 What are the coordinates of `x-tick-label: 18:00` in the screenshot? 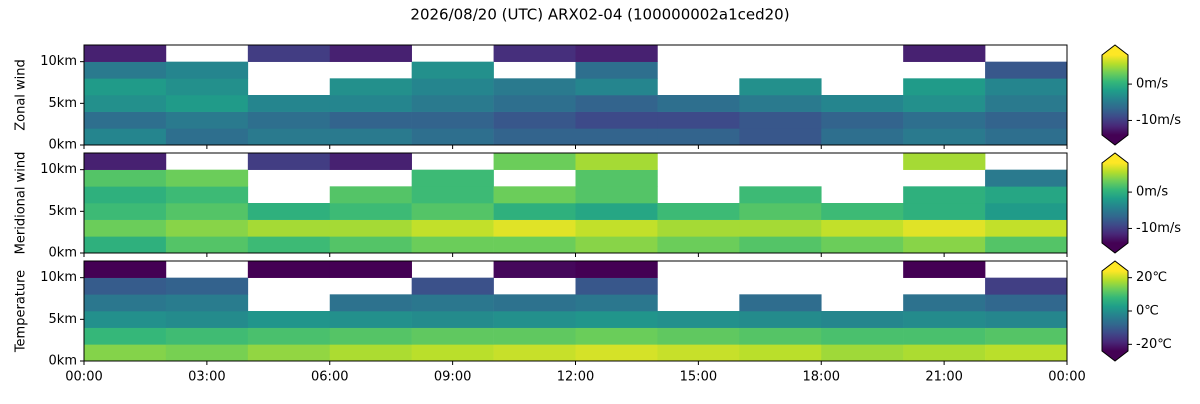 It's located at (821, 377).